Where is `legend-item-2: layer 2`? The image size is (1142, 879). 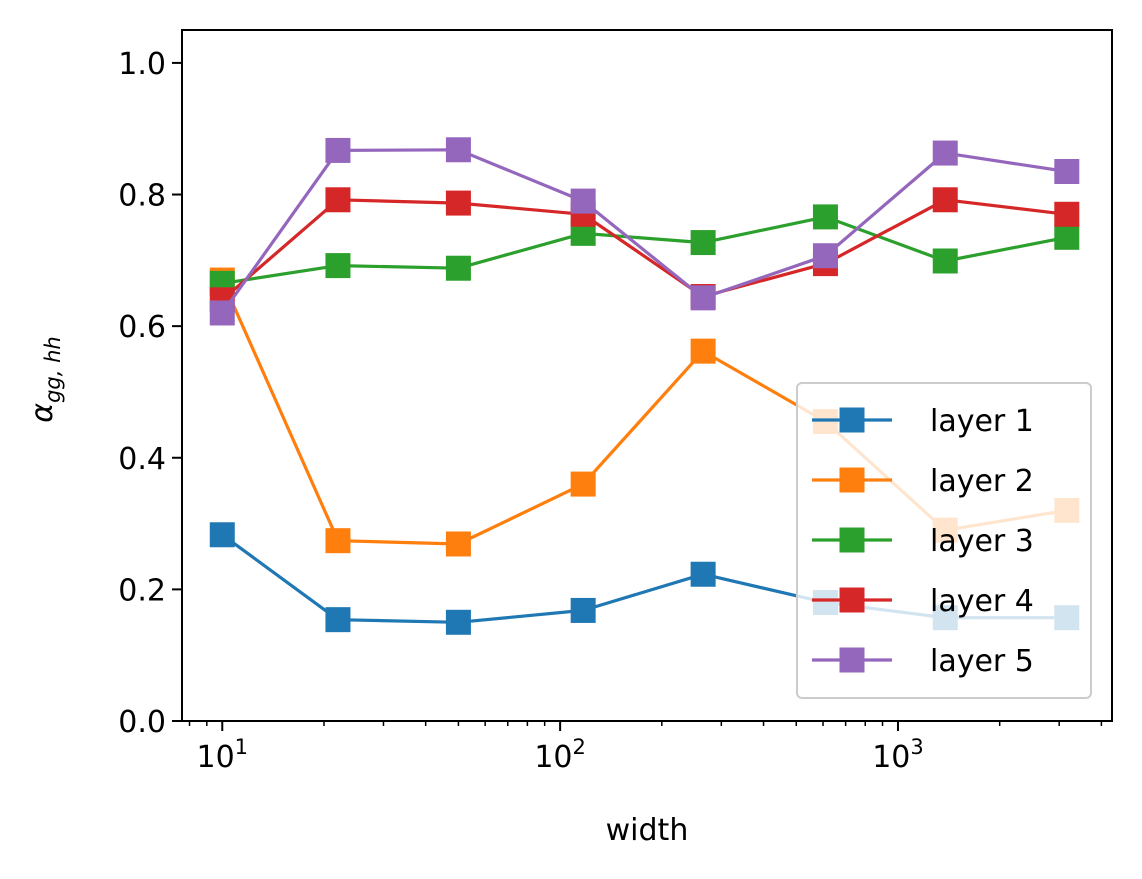 legend-item-2: layer 2 is located at coordinates (923, 481).